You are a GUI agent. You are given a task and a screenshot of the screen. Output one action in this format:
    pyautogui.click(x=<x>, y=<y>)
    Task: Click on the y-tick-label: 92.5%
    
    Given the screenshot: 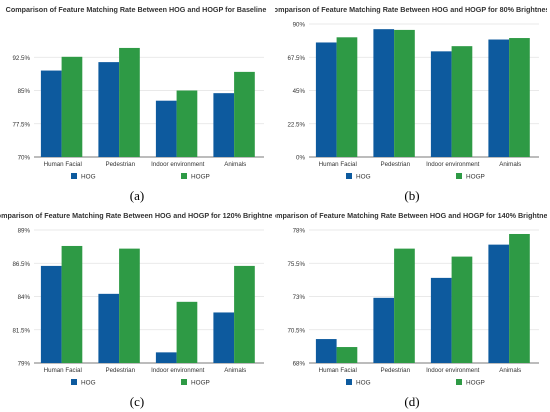 What is the action you would take?
    pyautogui.click(x=21, y=58)
    